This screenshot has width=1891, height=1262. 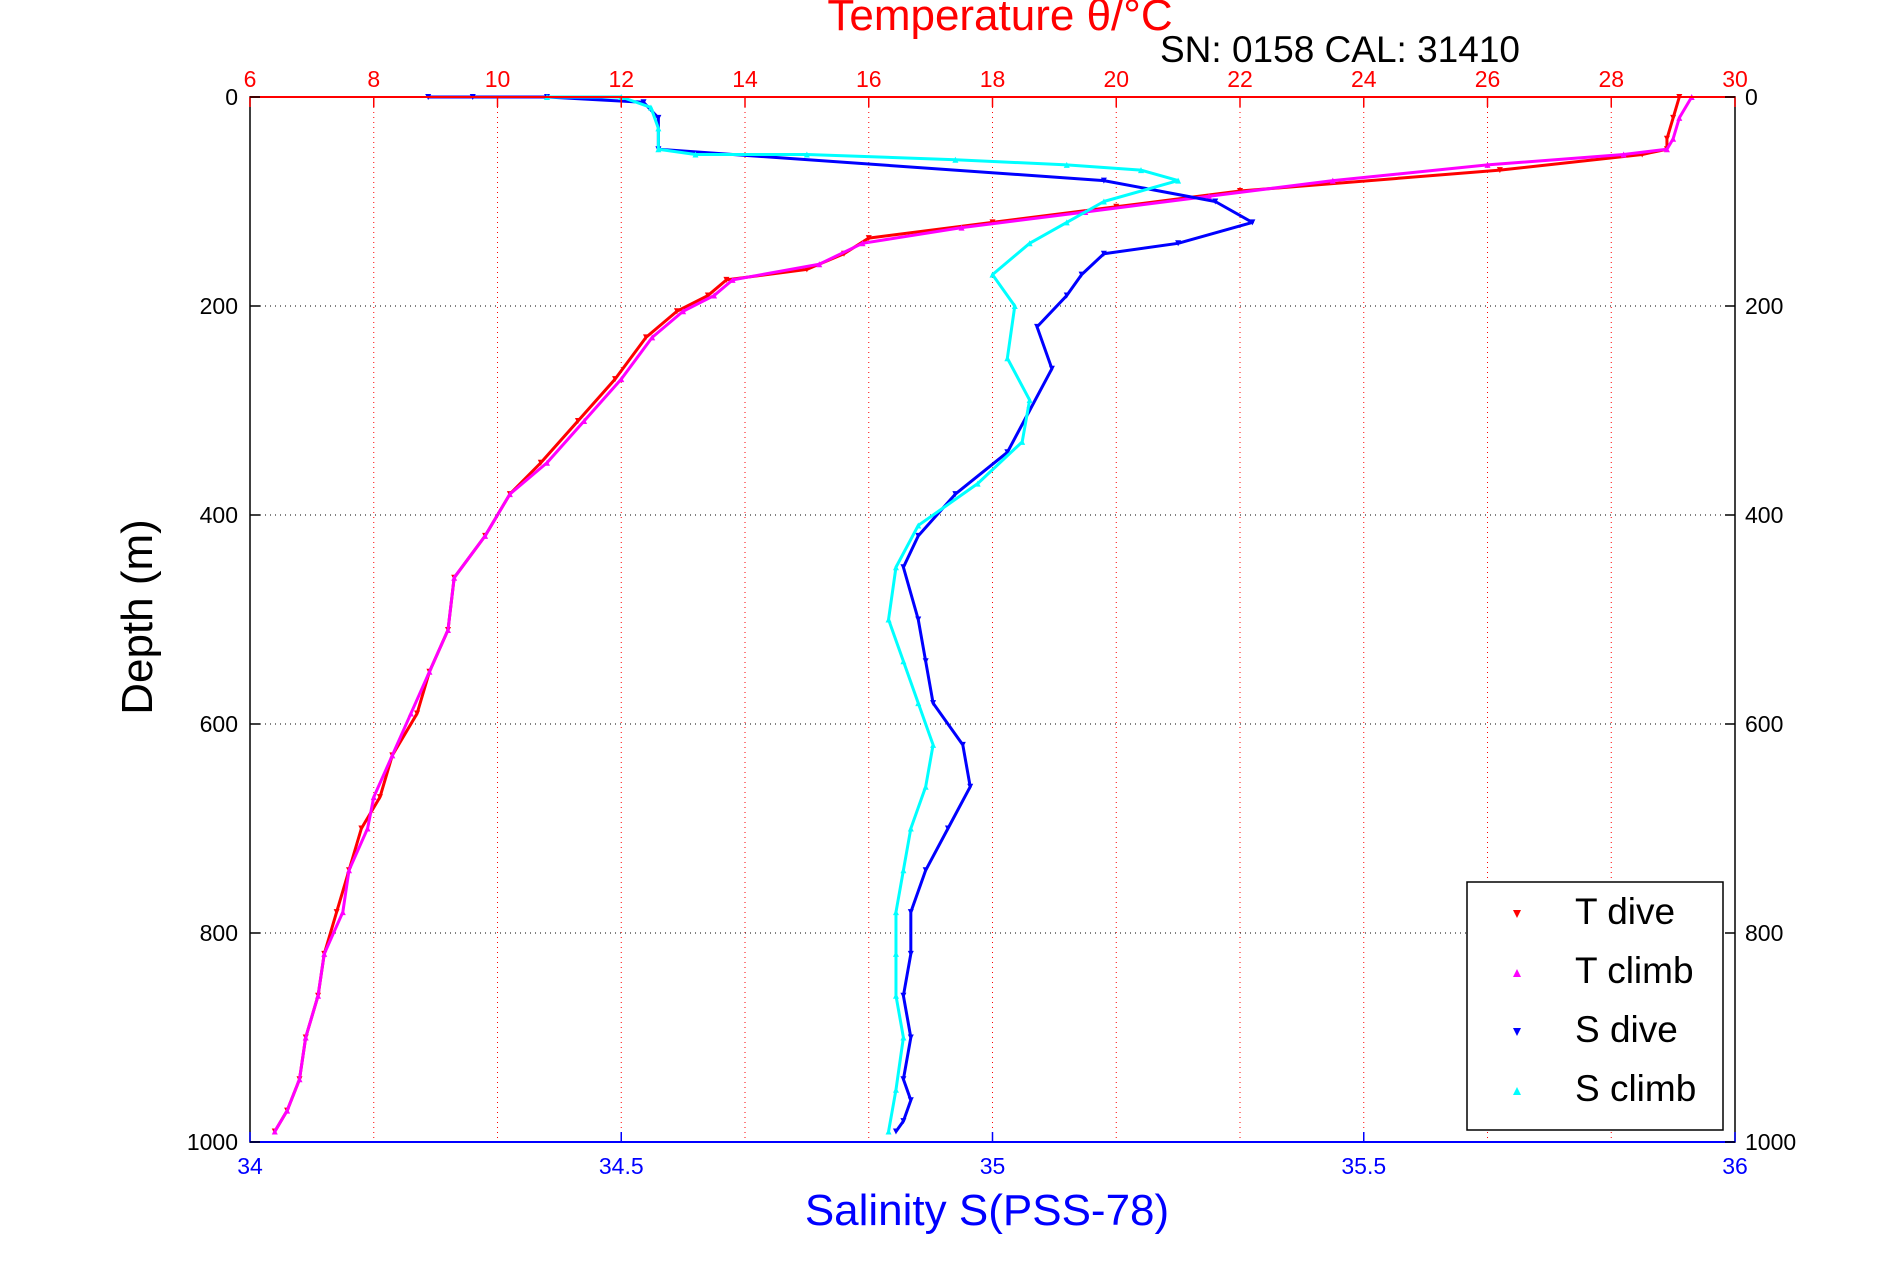 I want to click on tick-label-temperature: 6, so click(x=250, y=79).